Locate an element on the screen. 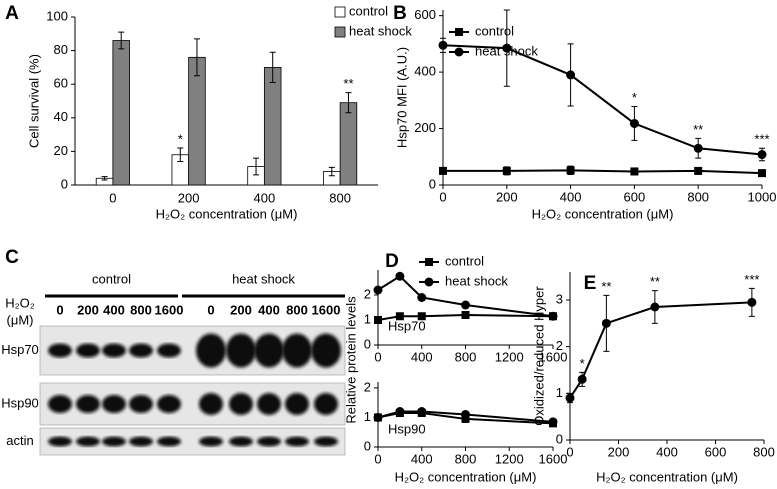 This screenshot has height=489, width=777. lane-label: 800 is located at coordinates (141, 309).